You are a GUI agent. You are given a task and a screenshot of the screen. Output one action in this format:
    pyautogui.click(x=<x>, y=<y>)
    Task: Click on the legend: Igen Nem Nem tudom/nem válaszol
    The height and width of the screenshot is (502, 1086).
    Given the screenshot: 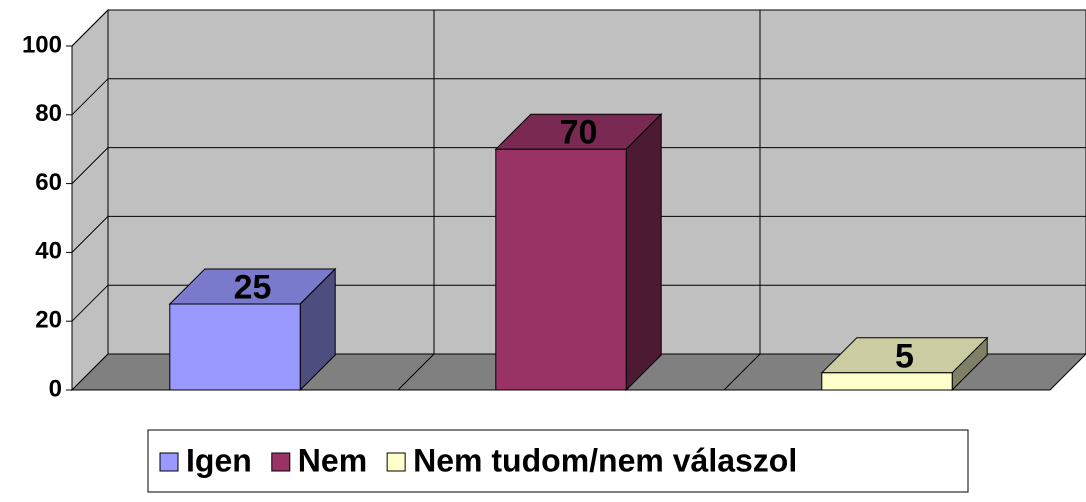 What is the action you would take?
    pyautogui.click(x=558, y=461)
    